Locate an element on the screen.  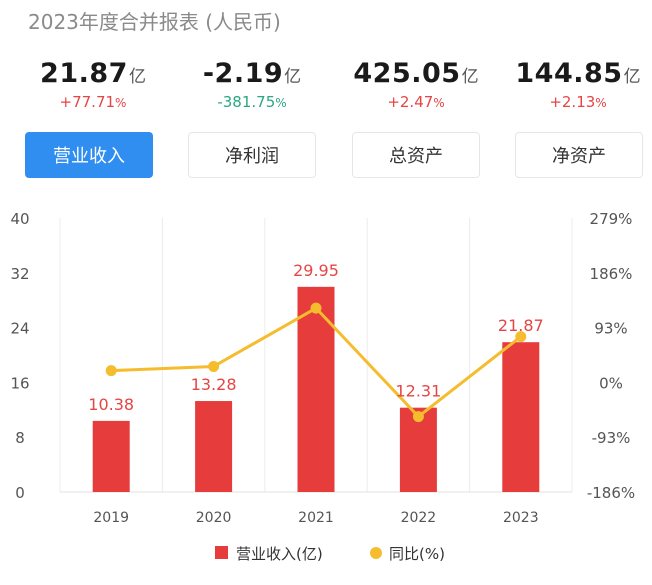
x-tick-label: 2022 is located at coordinates (419, 518).